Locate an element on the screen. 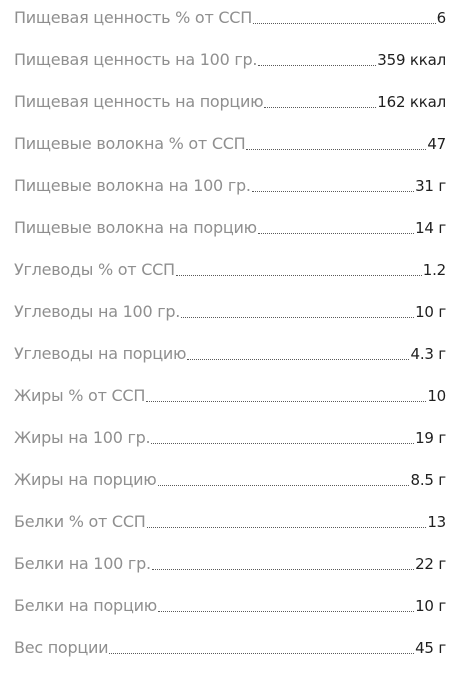  nutrition-row-label: Белки на порцию is located at coordinates (85, 605).